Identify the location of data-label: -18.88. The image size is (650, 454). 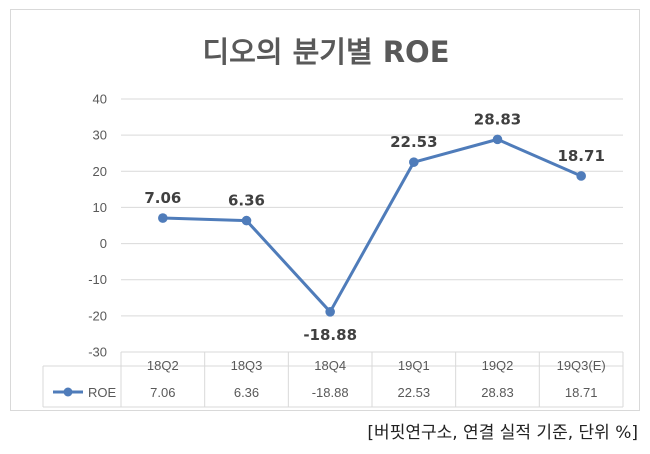
(330, 335).